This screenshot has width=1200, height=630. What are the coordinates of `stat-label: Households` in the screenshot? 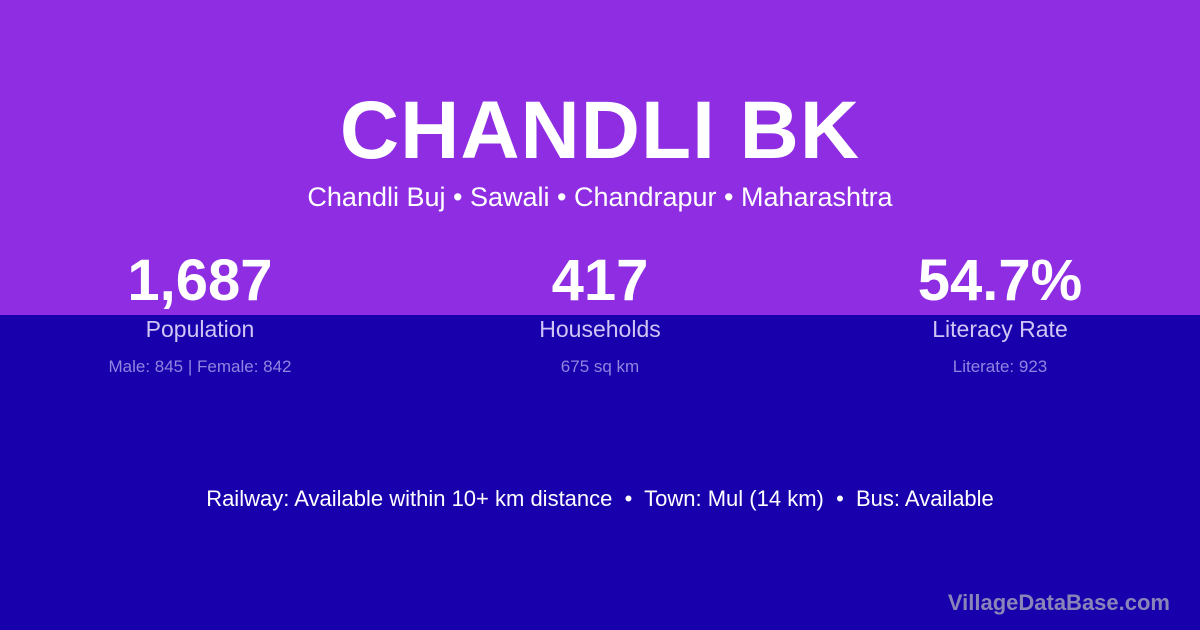 It's located at (600, 329).